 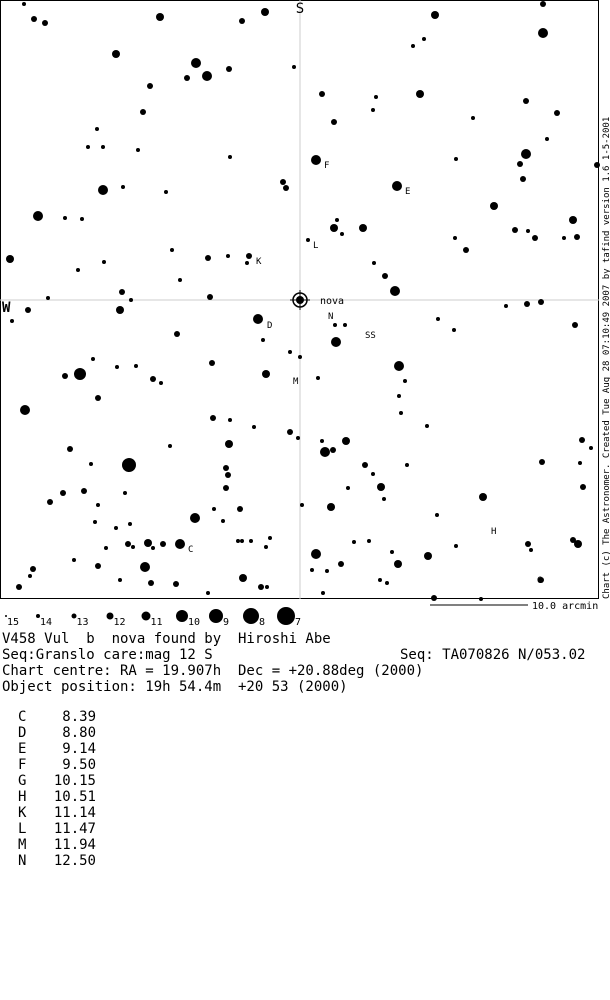 What do you see at coordinates (22, 861) in the screenshot?
I see `sequence-label: N` at bounding box center [22, 861].